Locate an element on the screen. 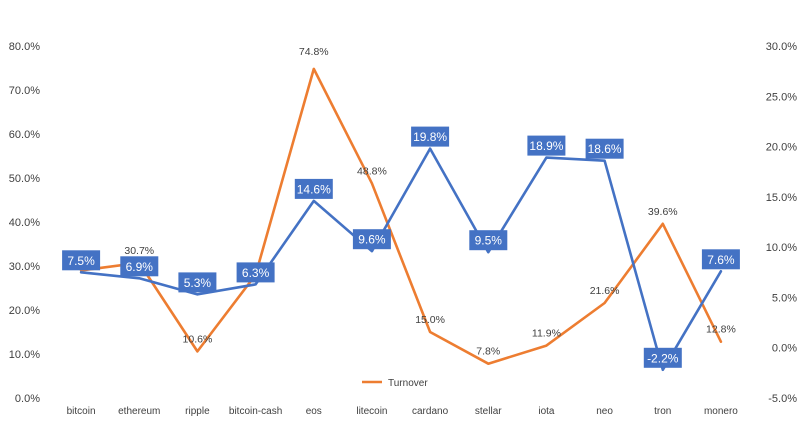  turnover-data-label: 30.7% is located at coordinates (139, 251).